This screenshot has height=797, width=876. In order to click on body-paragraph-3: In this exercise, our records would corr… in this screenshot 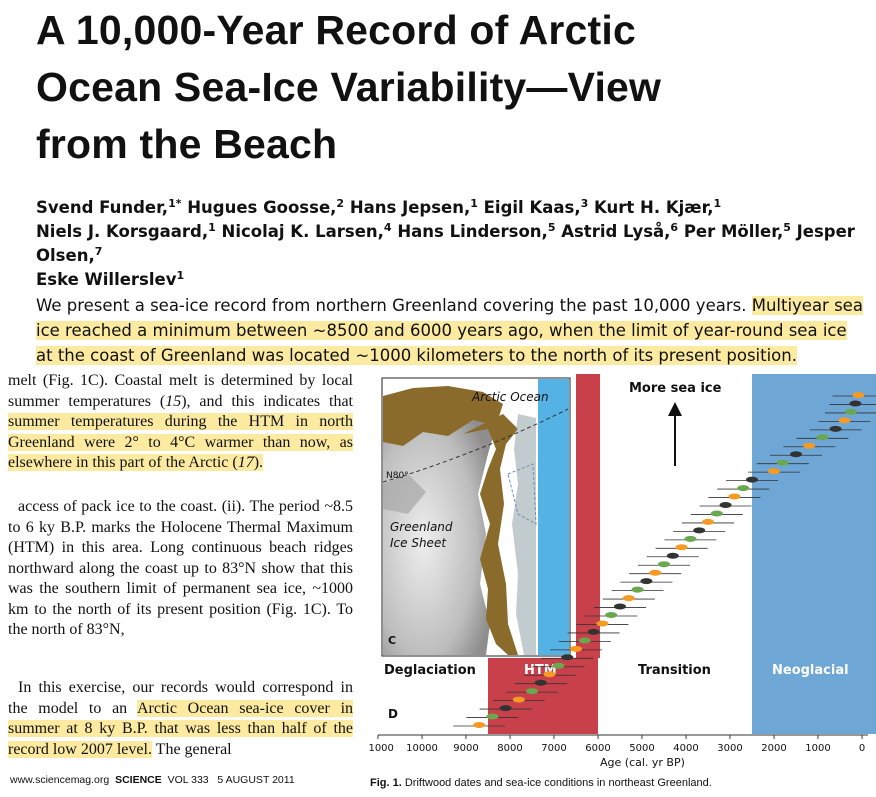, I will do `click(181, 719)`.